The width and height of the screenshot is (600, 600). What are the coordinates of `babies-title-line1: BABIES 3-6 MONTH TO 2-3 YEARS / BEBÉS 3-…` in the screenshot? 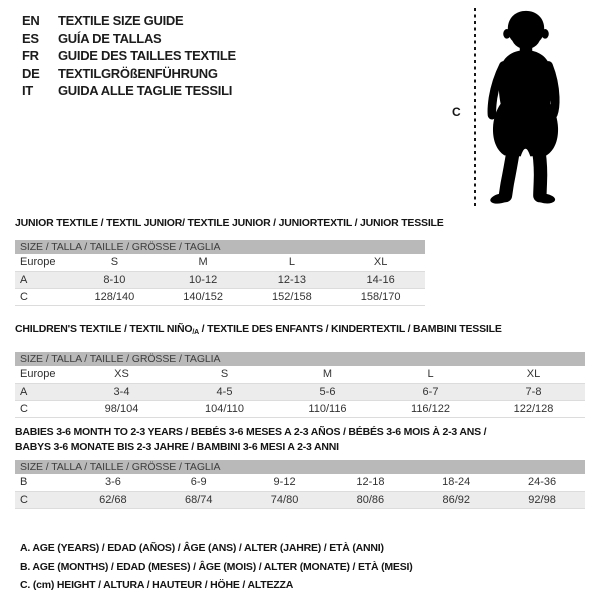 It's located at (251, 432).